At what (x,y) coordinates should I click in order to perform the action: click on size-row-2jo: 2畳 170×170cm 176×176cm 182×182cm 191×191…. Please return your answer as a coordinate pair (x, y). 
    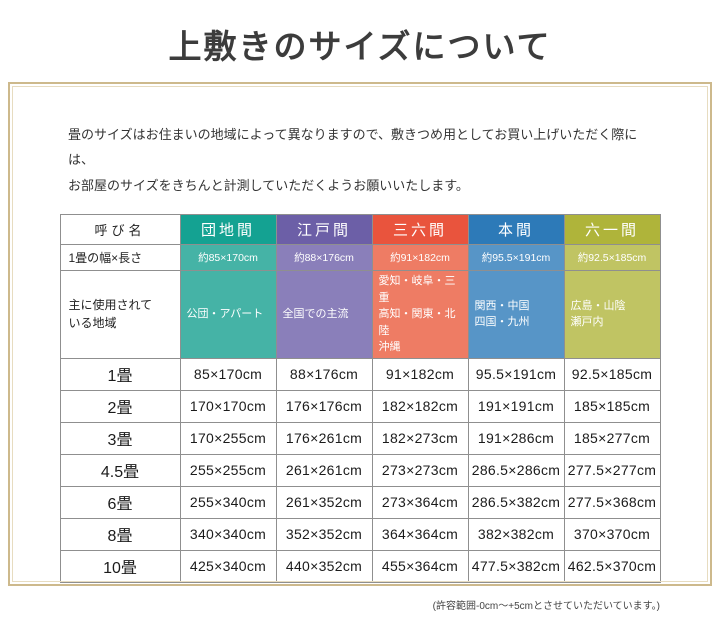
    Looking at the image, I should click on (360, 406).